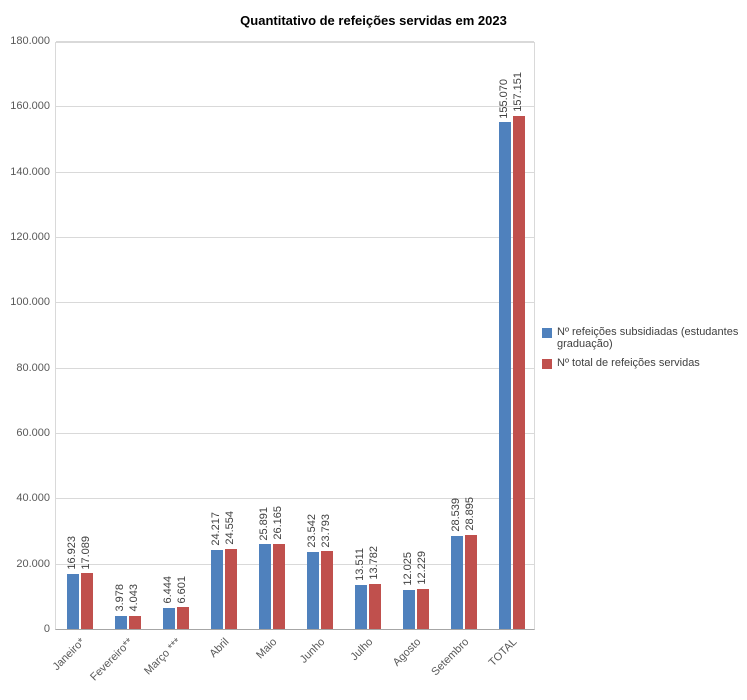  What do you see at coordinates (30, 106) in the screenshot?
I see `y-tick-label: 160.000` at bounding box center [30, 106].